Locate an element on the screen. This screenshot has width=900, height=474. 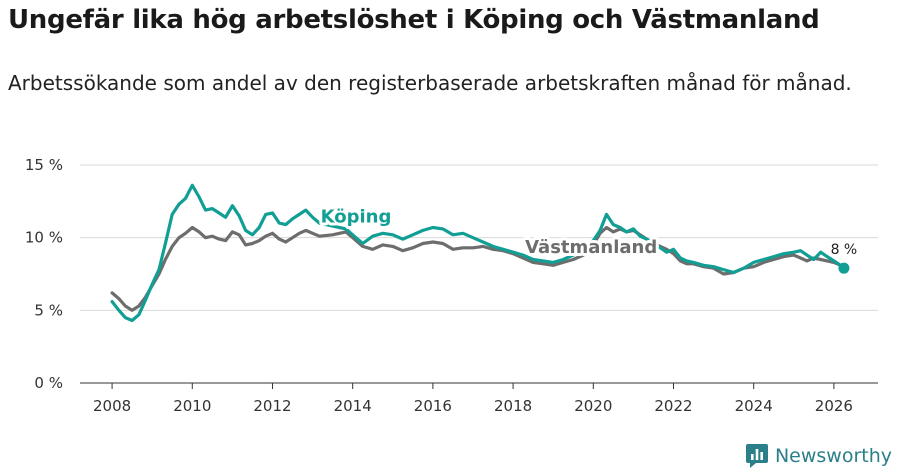
series-label-vastmanland: Västmanland is located at coordinates (591, 247).